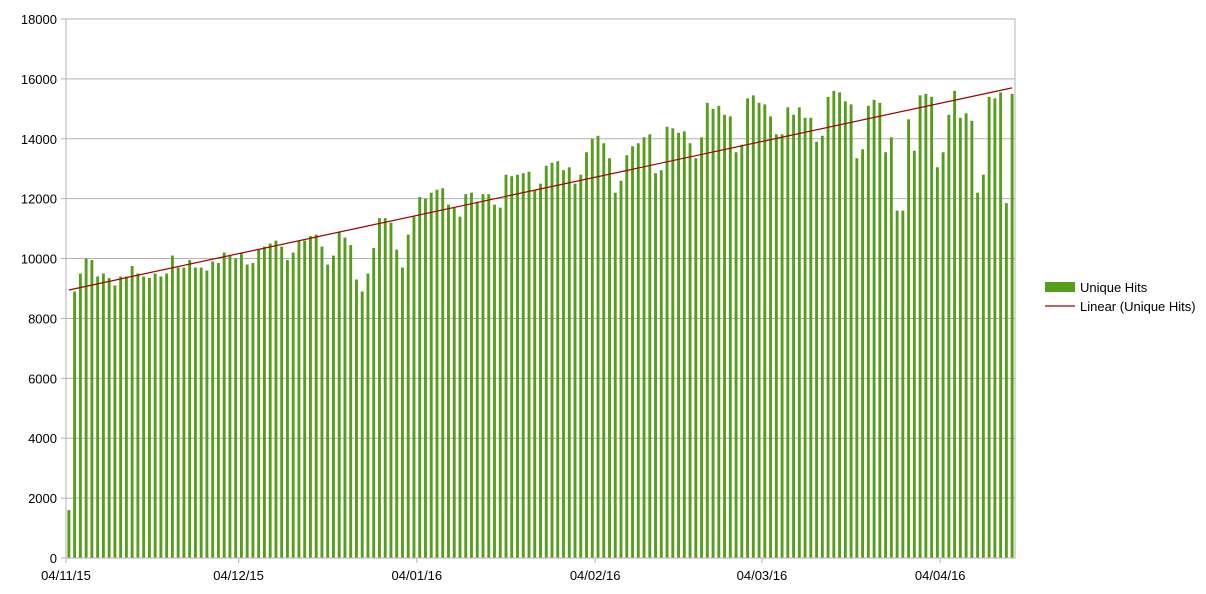  Describe the element at coordinates (42, 438) in the screenshot. I see `y-tick-label: 4000` at that location.